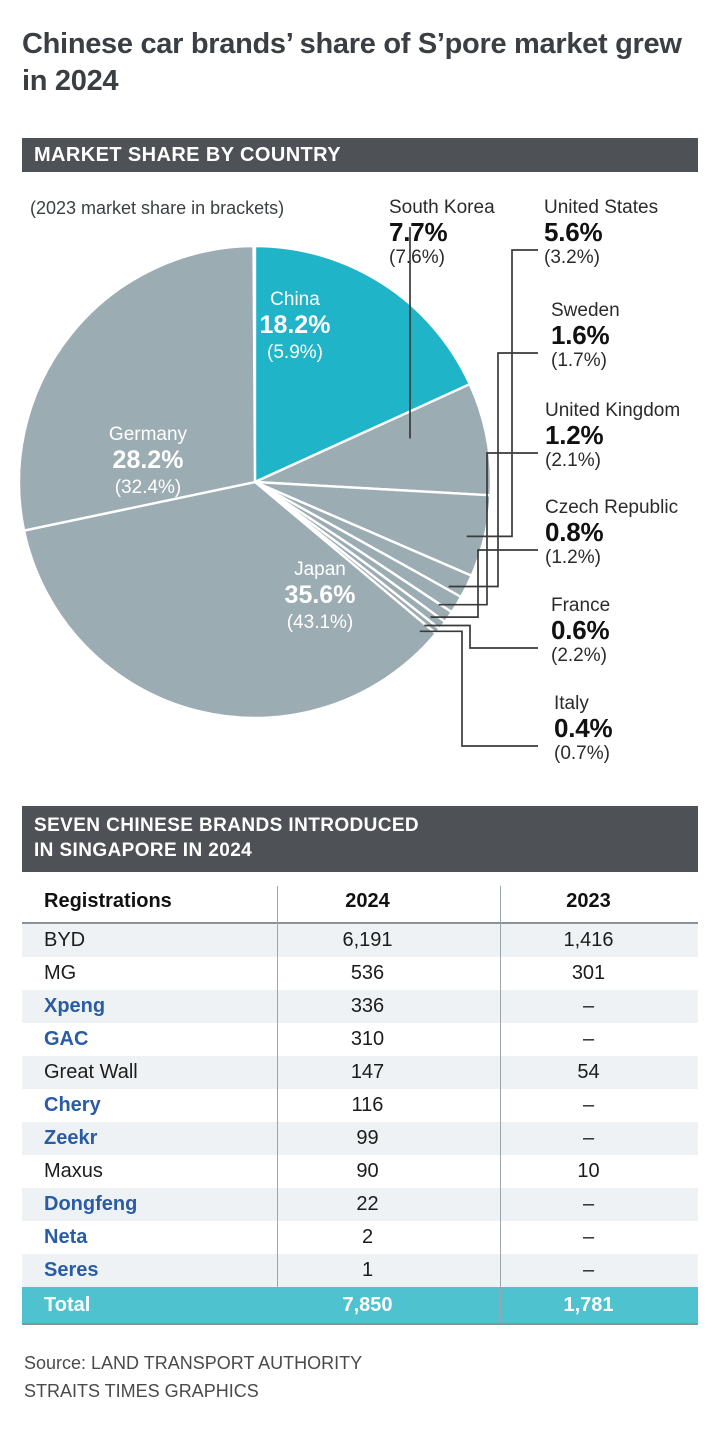 The image size is (720, 1432). I want to click on pie-inner-label-china: 18.2%, so click(295, 325).